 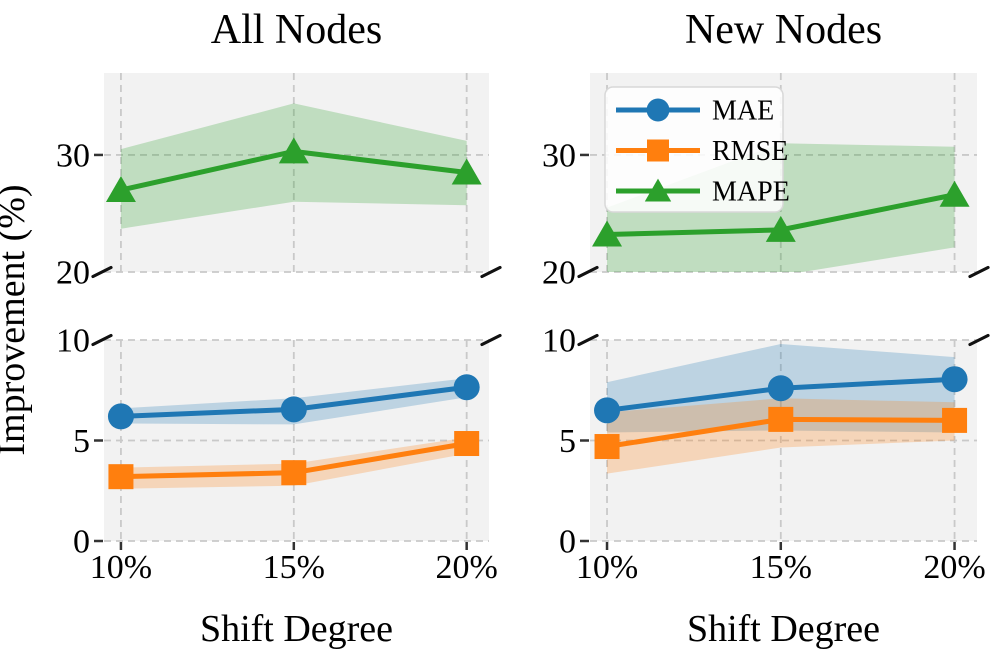 What do you see at coordinates (783, 30) in the screenshot?
I see `subplot-title: New Nodes` at bounding box center [783, 30].